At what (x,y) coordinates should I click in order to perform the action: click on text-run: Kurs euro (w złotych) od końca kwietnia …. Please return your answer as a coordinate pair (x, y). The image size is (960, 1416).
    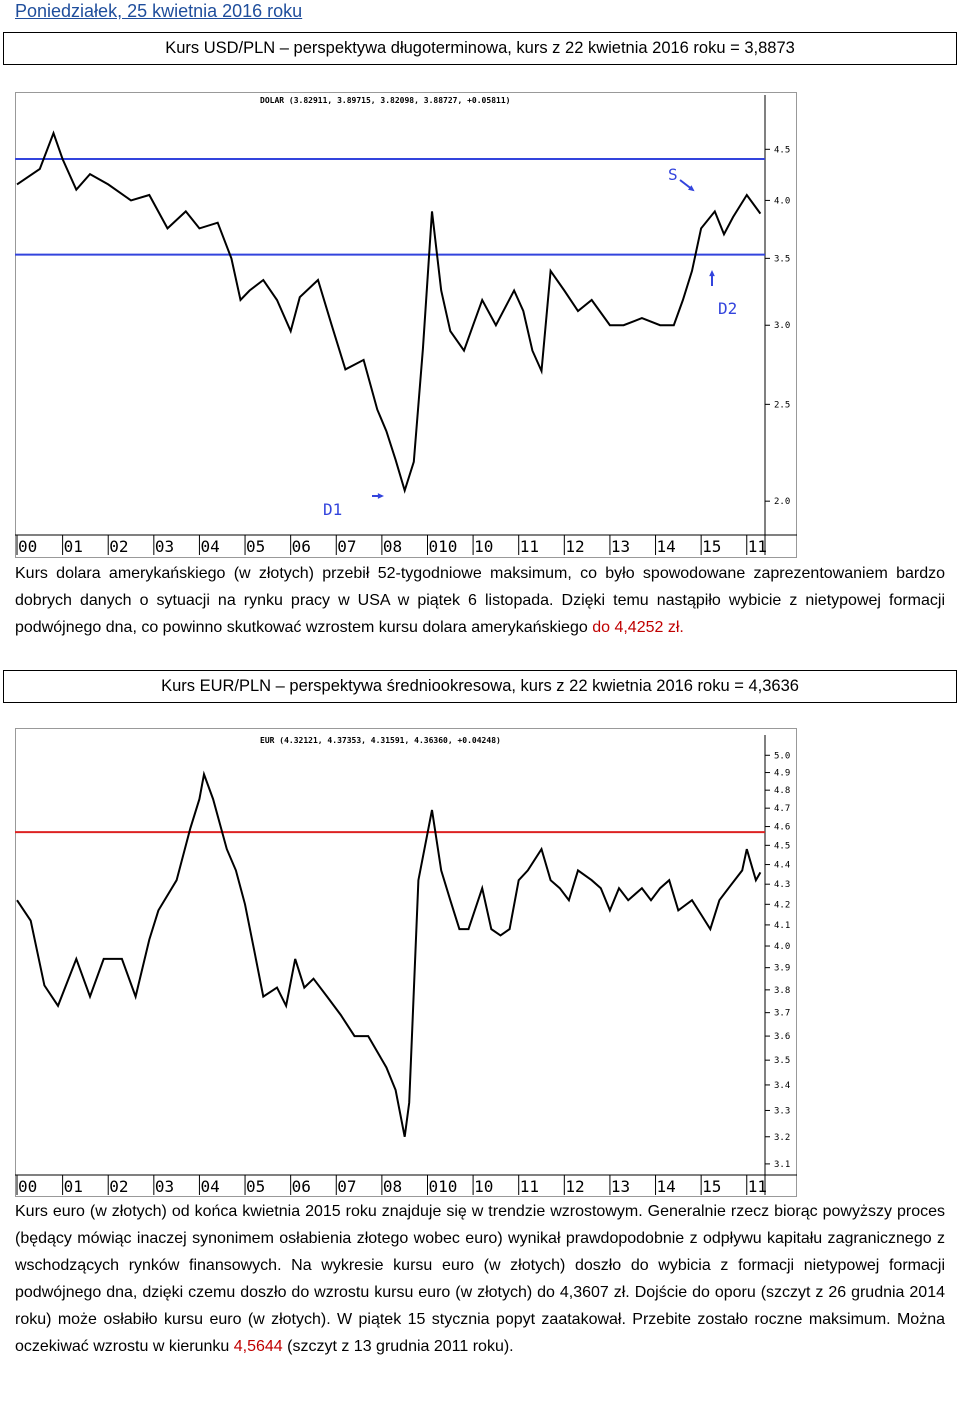
    Looking at the image, I should click on (480, 1279).